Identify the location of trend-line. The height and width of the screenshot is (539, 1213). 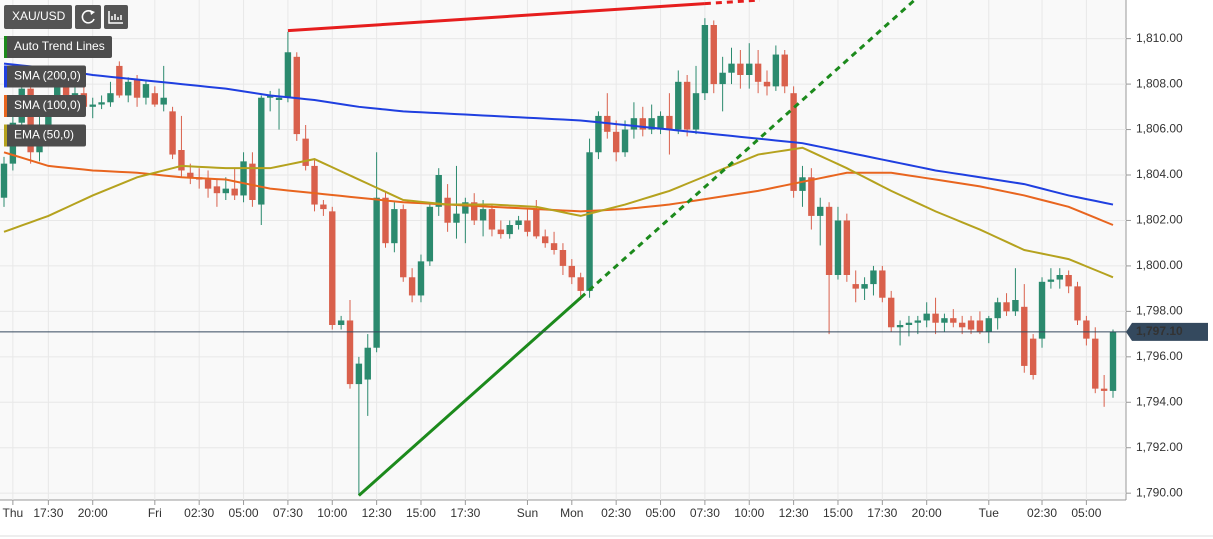
(469, 396).